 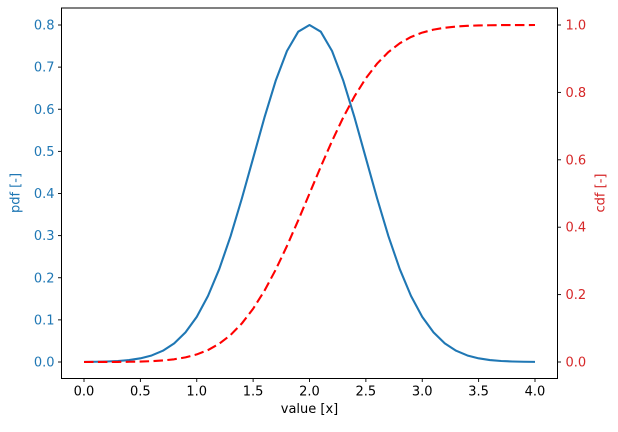 What do you see at coordinates (576, 363) in the screenshot?
I see `y-right-tick-label: 0.0` at bounding box center [576, 363].